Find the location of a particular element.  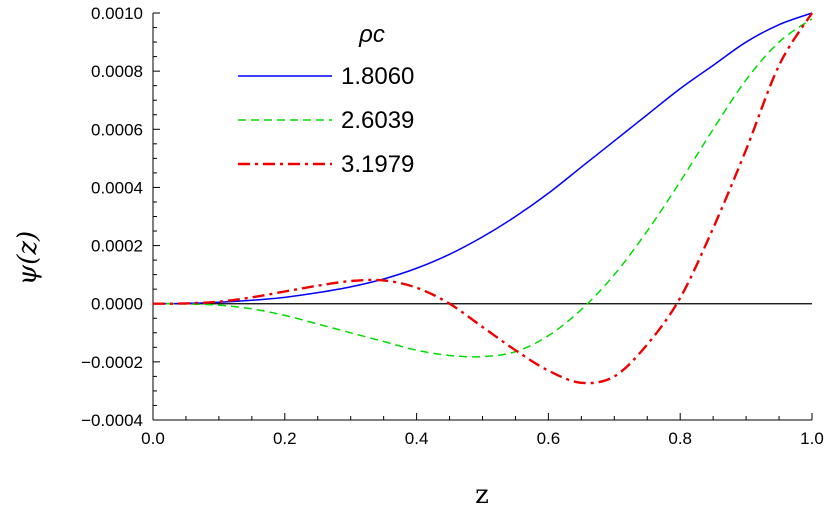

y-axis-label: ψ(z) is located at coordinates (28, 258).